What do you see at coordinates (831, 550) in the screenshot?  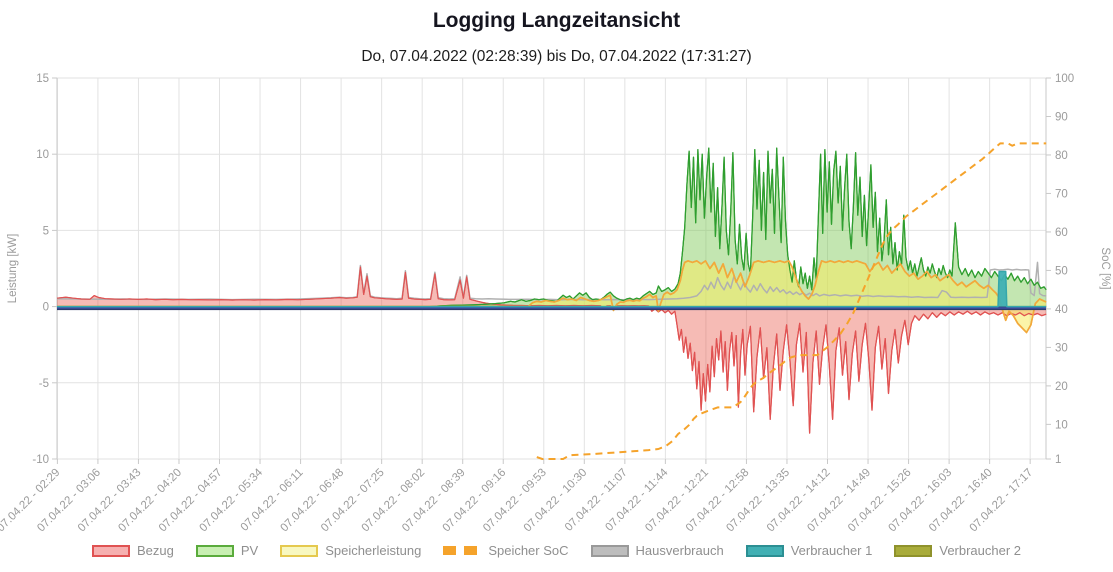 I see `legend-label-verbraucher-1: Verbraucher 1` at bounding box center [831, 550].